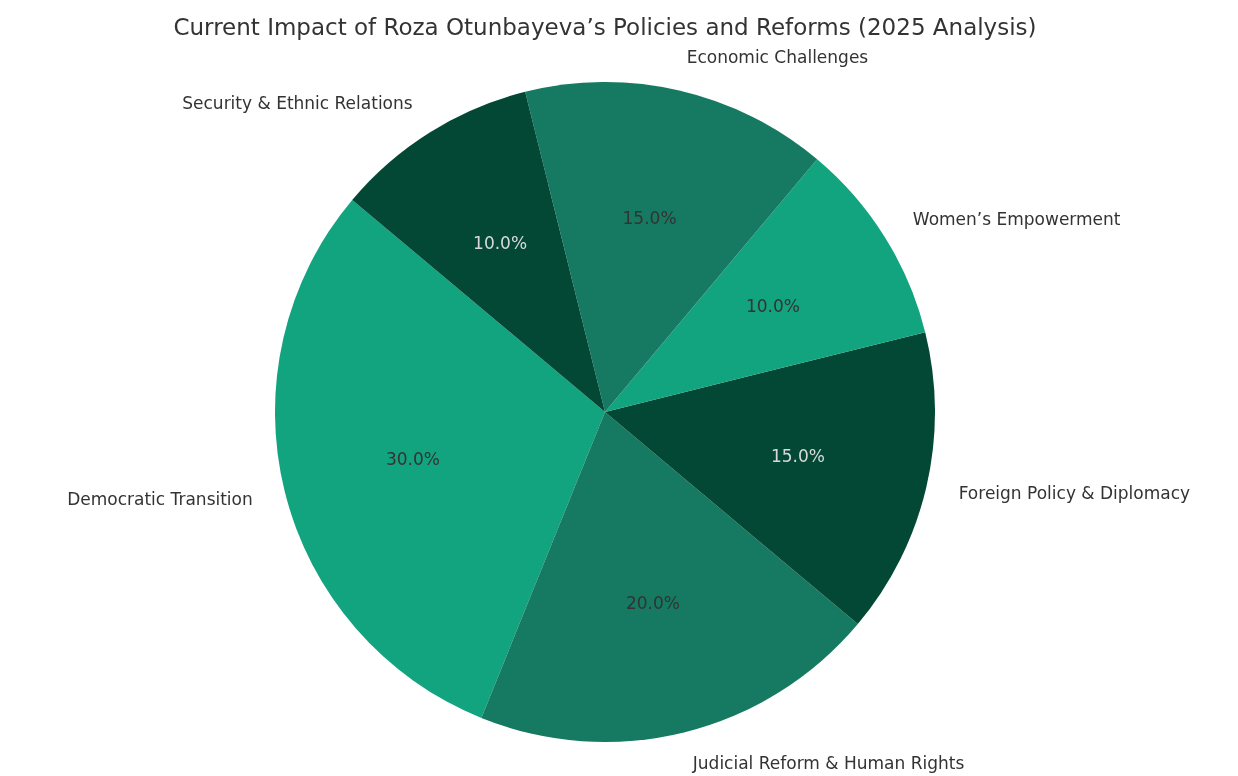  Describe the element at coordinates (1074, 492) in the screenshot. I see `slice-label: Foreign Policy & Diplomacy` at that location.